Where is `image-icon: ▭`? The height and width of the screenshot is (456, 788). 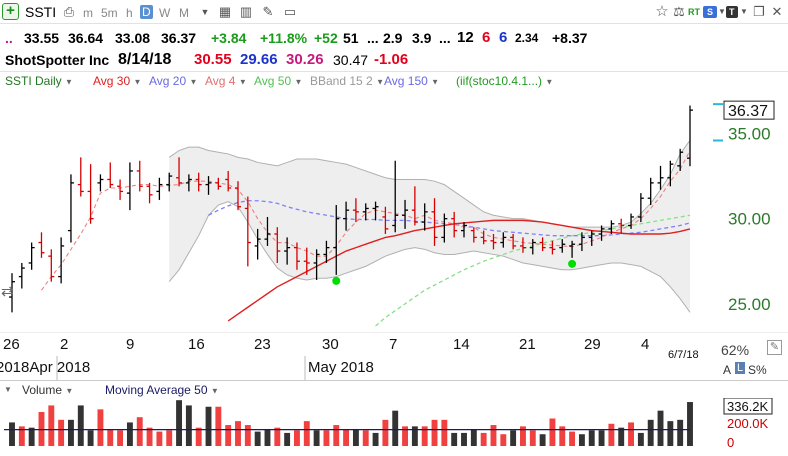
image-icon: ▭ is located at coordinates (290, 11).